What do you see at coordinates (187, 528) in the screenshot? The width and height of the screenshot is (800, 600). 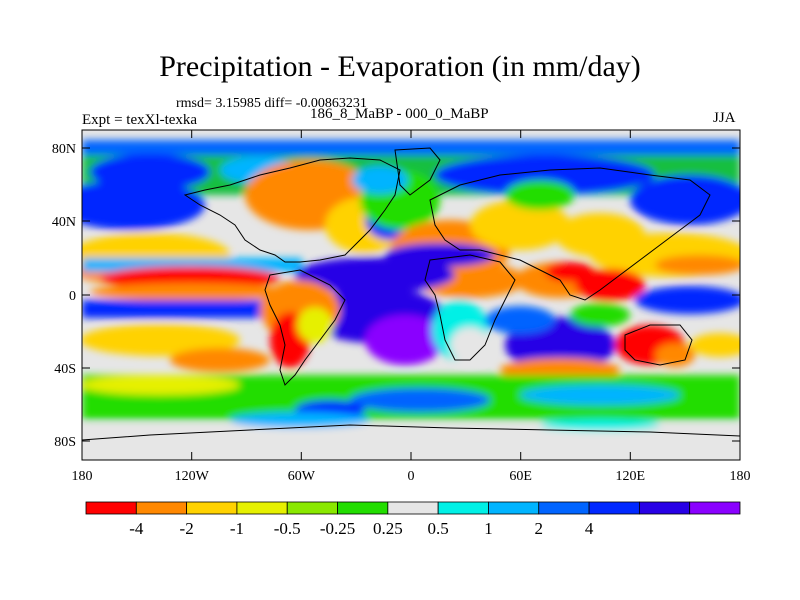 I see `colorbar-label: -2` at bounding box center [187, 528].